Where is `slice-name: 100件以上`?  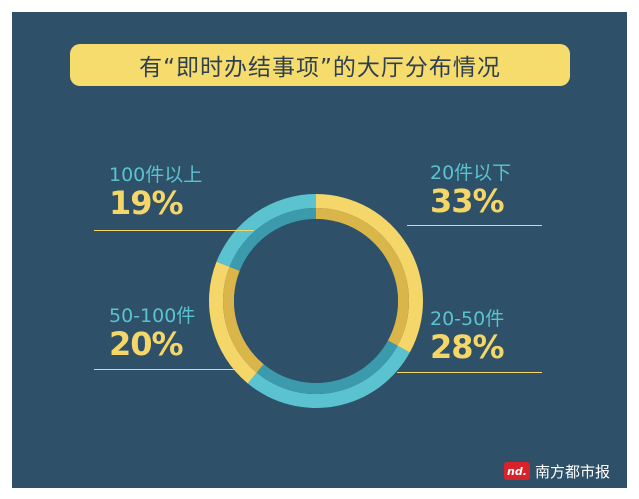 slice-name: 100件以上 is located at coordinates (156, 175).